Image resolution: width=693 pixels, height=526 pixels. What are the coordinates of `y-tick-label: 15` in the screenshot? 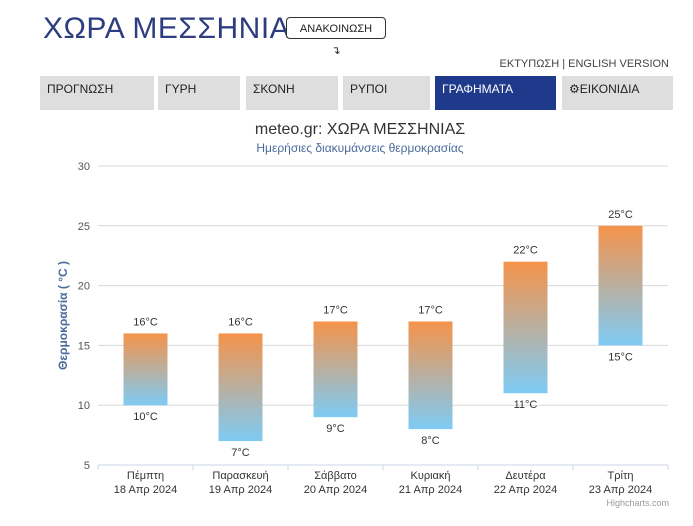 It's located at (84, 346).